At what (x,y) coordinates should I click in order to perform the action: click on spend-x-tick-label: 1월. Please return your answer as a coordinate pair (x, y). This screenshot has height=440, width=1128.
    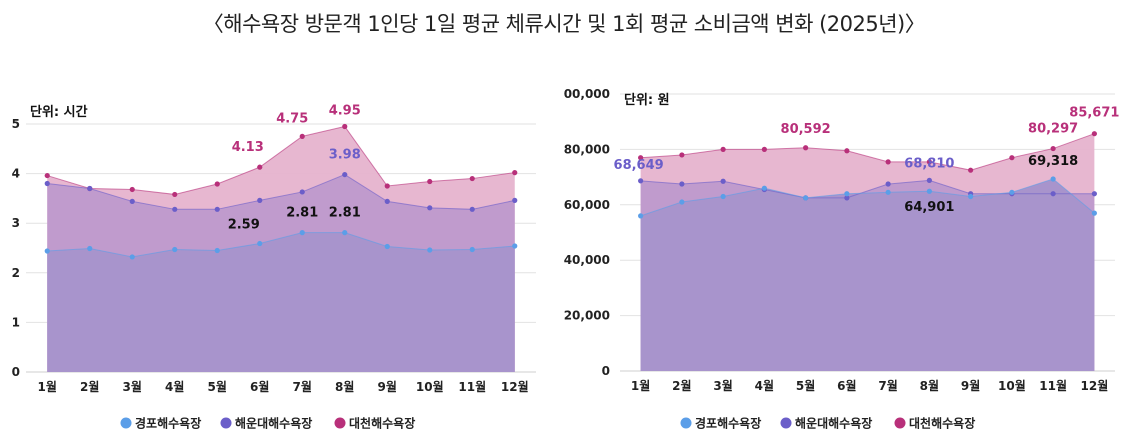
    Looking at the image, I should click on (640, 385).